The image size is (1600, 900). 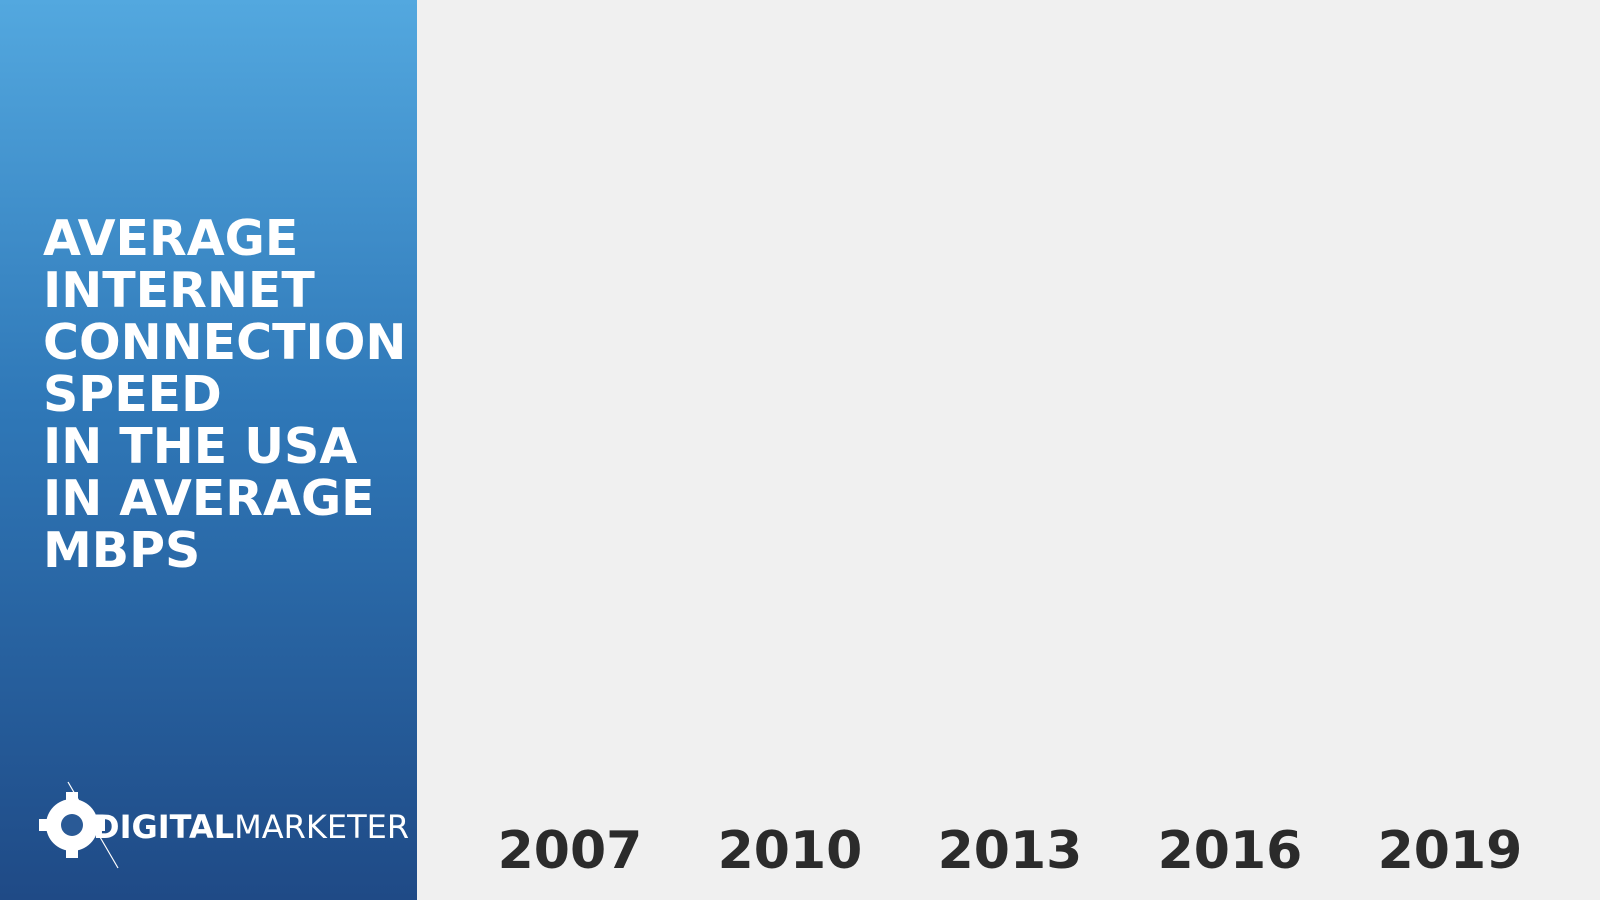 What do you see at coordinates (79, 825) in the screenshot?
I see `logo-gear` at bounding box center [79, 825].